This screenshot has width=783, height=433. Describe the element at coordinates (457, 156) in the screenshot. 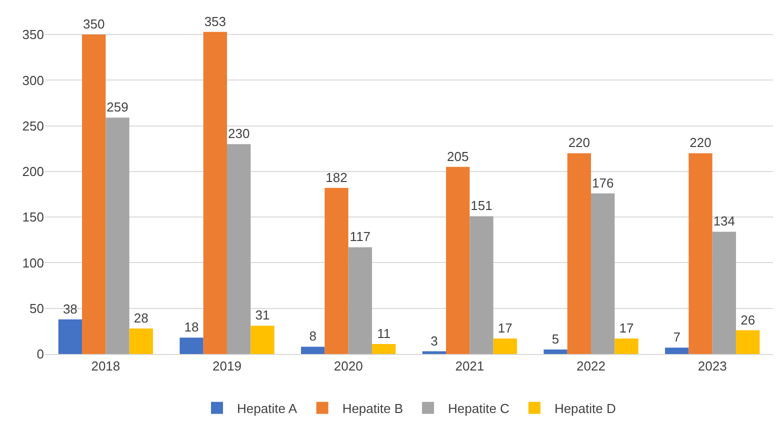

I see `data-label: 205` at that location.